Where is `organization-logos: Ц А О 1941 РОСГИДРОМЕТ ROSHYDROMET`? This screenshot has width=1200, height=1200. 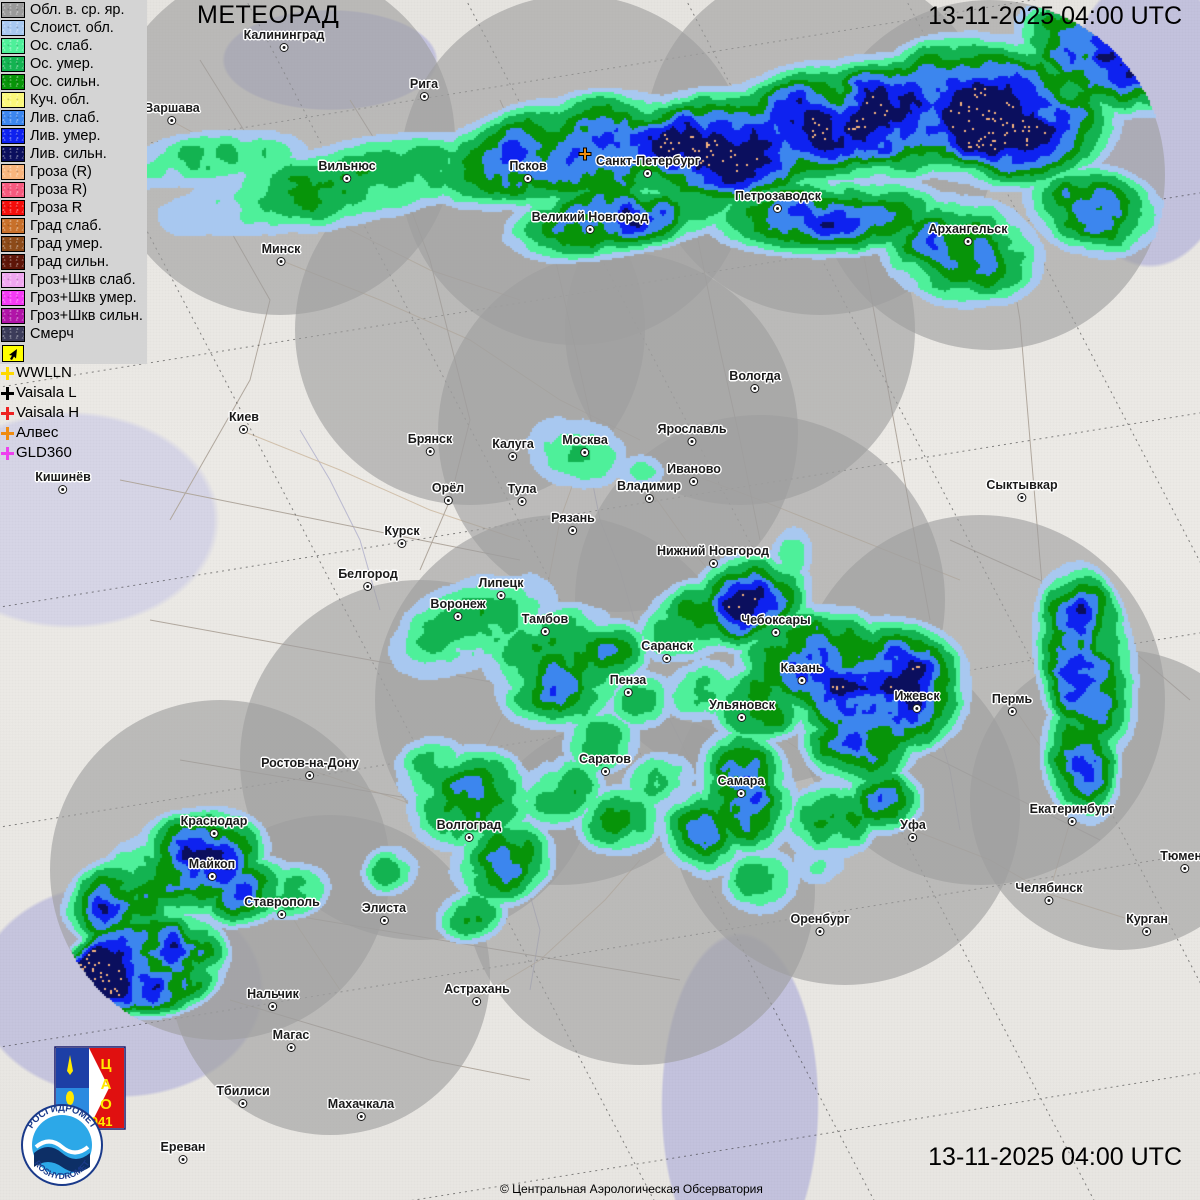
organization-logos: Ц А О 1941 РОСГИДРОМЕТ ROSHYDROMET is located at coordinates (73, 1116).